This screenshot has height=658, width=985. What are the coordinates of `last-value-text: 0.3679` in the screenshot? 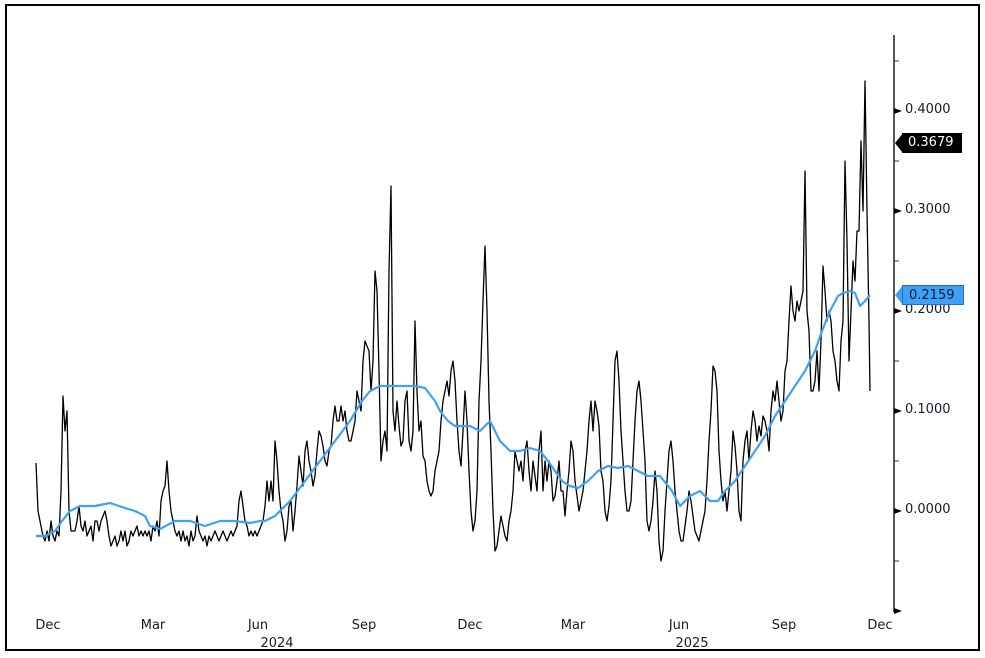 It's located at (931, 143).